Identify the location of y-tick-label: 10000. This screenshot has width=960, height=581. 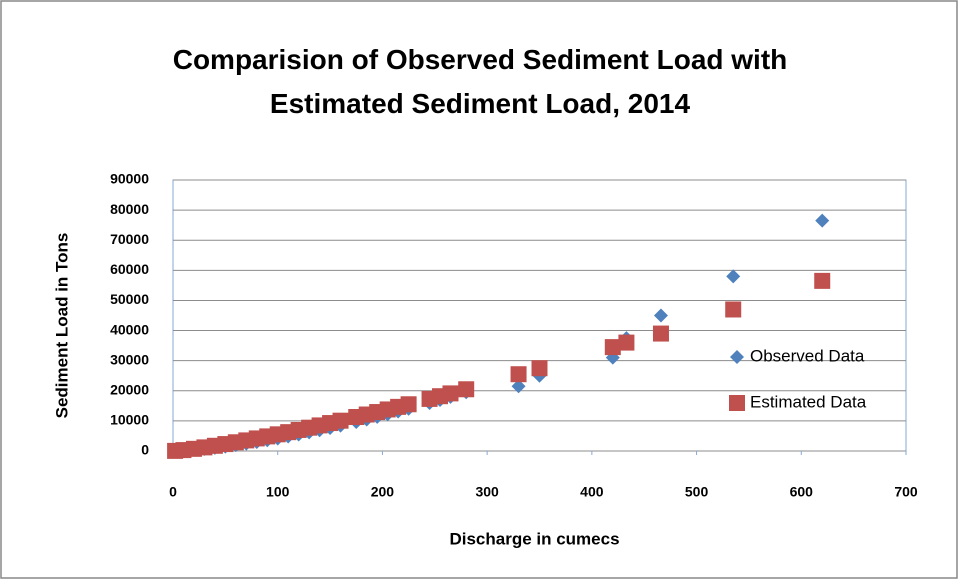
(129, 420).